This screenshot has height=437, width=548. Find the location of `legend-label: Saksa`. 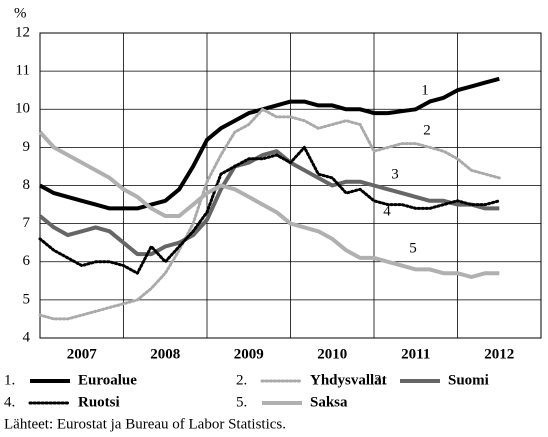

legend-label: Saksa is located at coordinates (329, 402).